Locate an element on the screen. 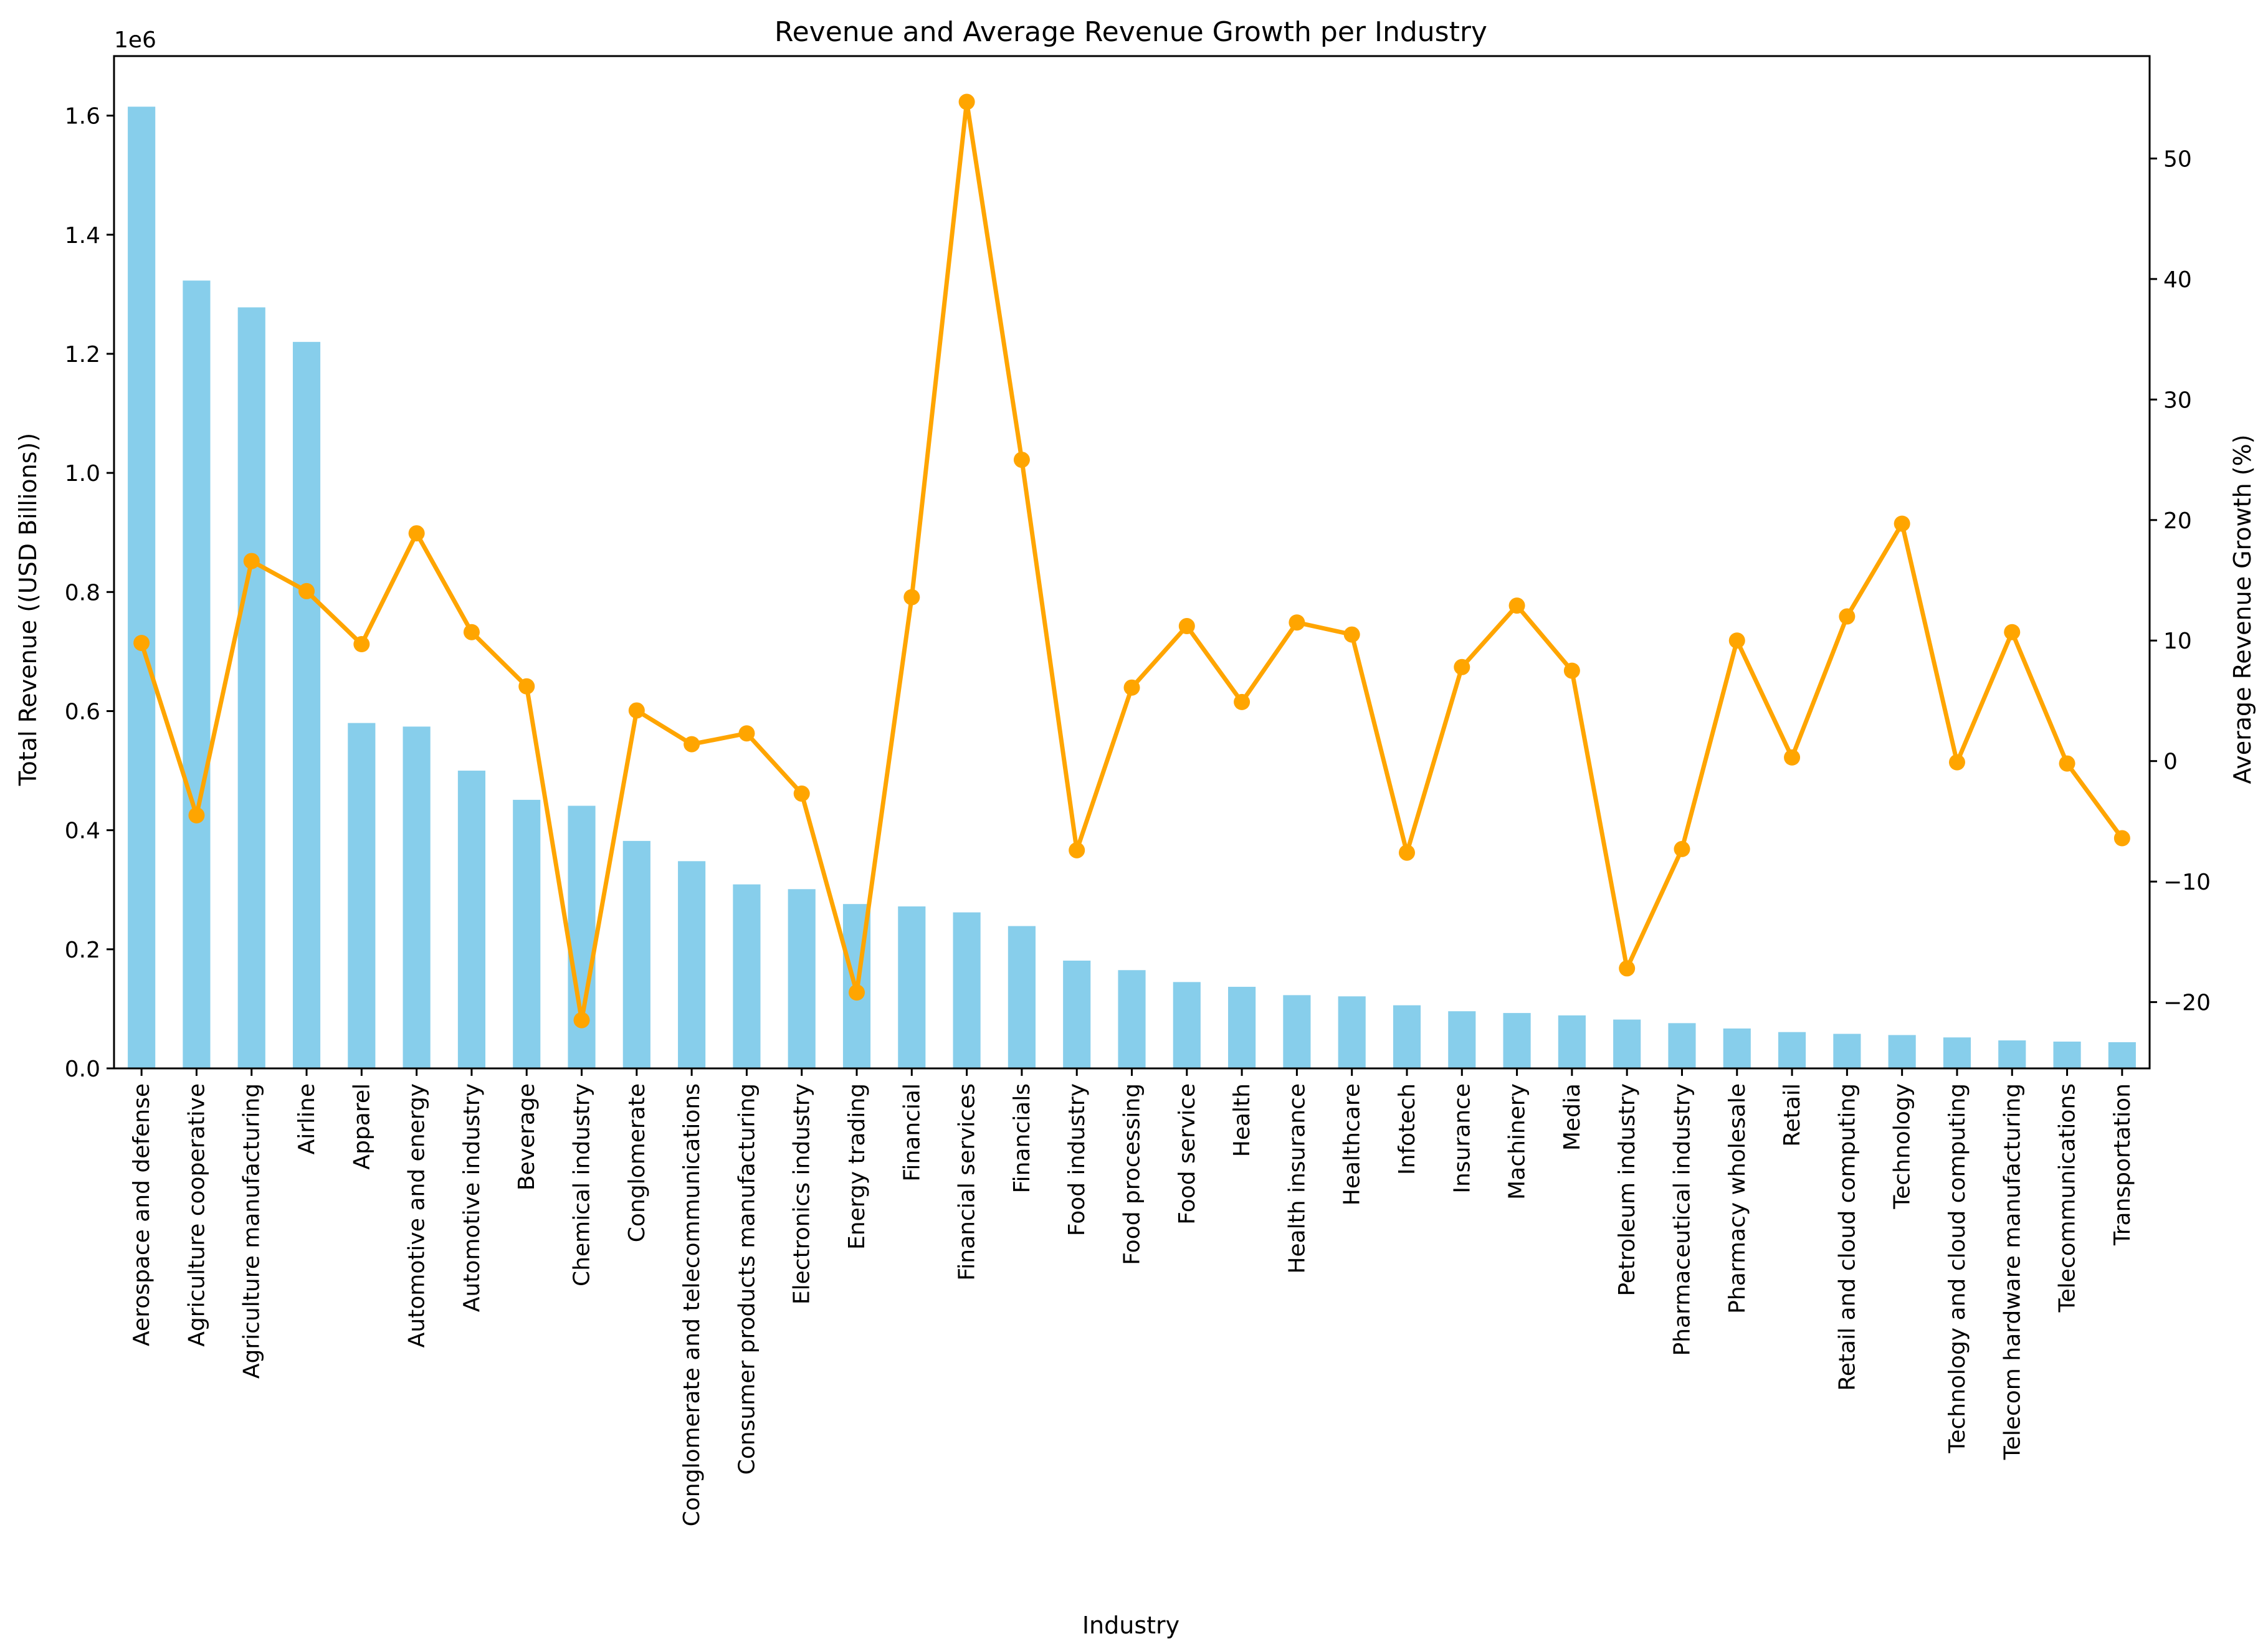 The width and height of the screenshot is (2268, 1649). y-tick-label: 0.8 is located at coordinates (83, 593).